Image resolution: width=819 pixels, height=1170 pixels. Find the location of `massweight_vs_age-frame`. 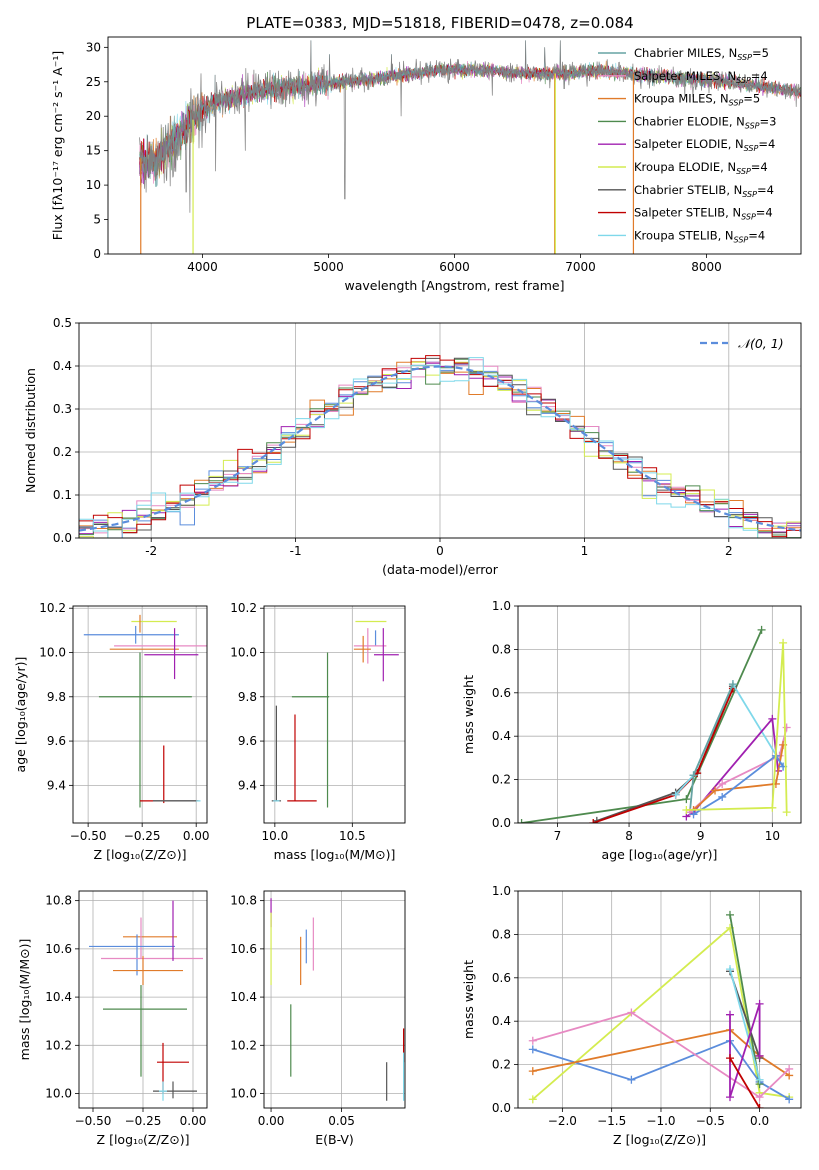

massweight_vs_age-frame is located at coordinates (659, 714).